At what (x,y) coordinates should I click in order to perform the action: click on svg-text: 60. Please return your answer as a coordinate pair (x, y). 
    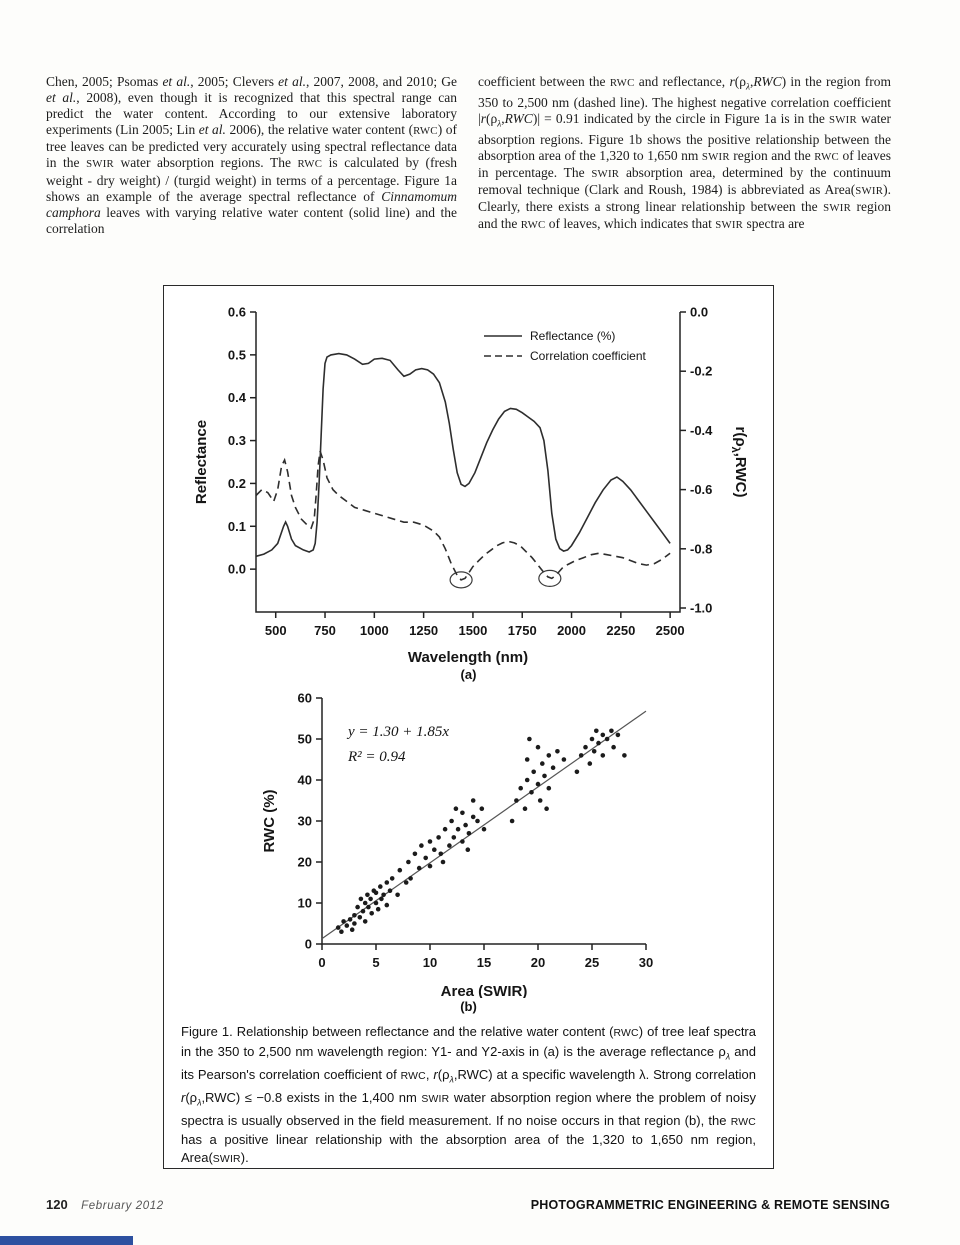
    Looking at the image, I should click on (304, 697).